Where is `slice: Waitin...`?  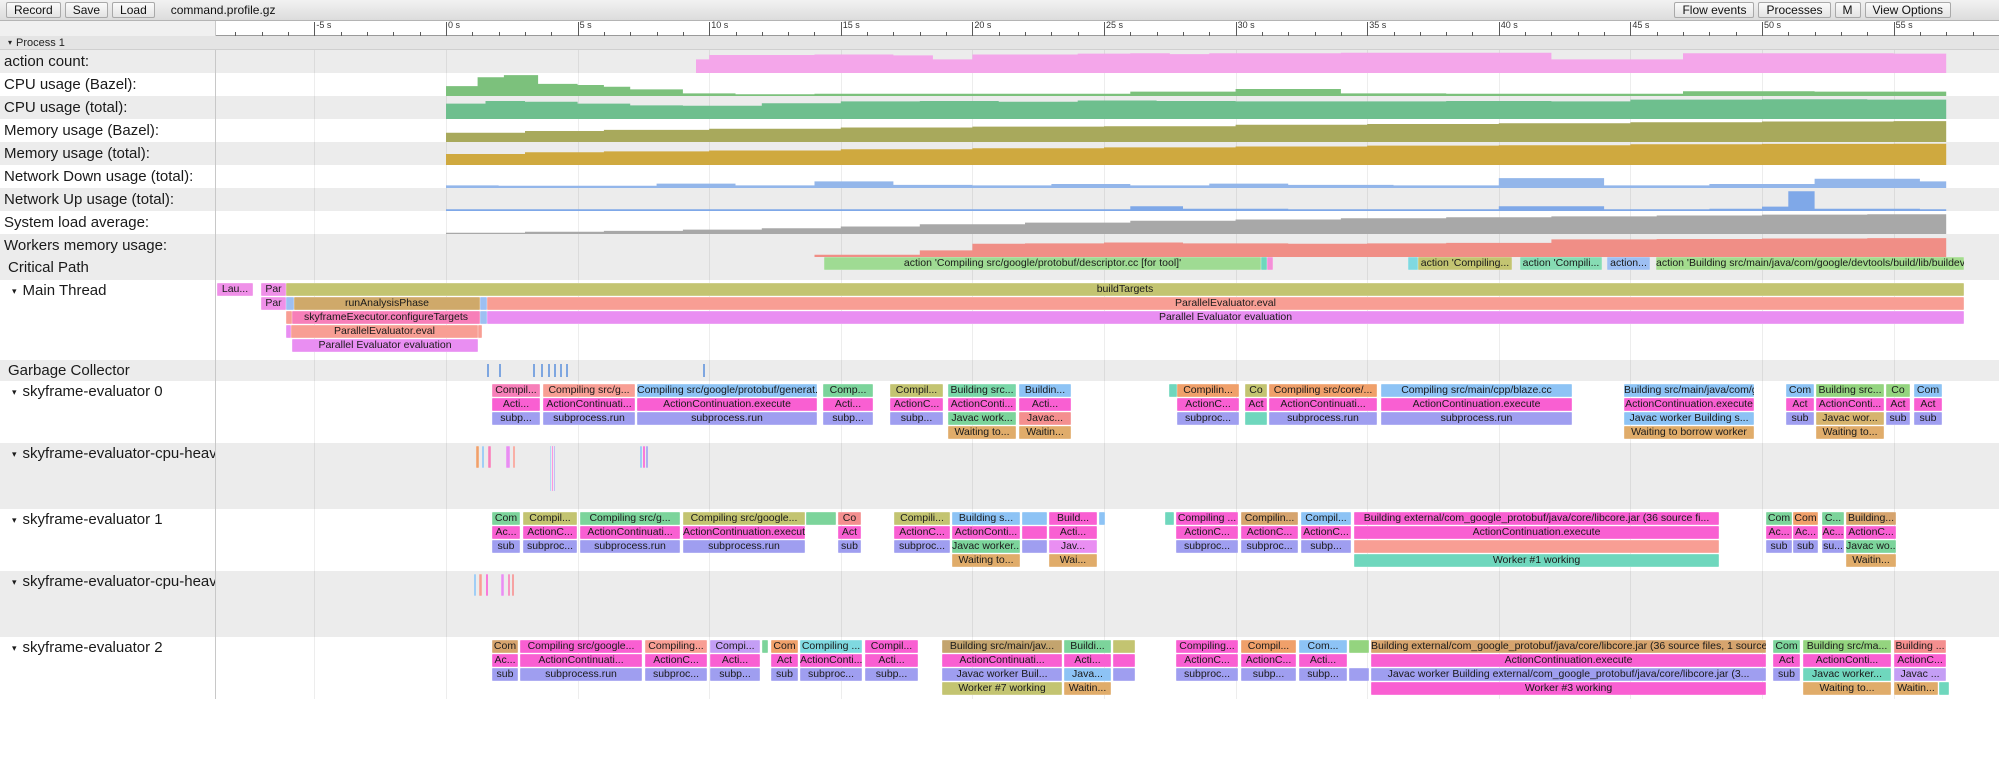
slice: Waitin... is located at coordinates (1916, 688).